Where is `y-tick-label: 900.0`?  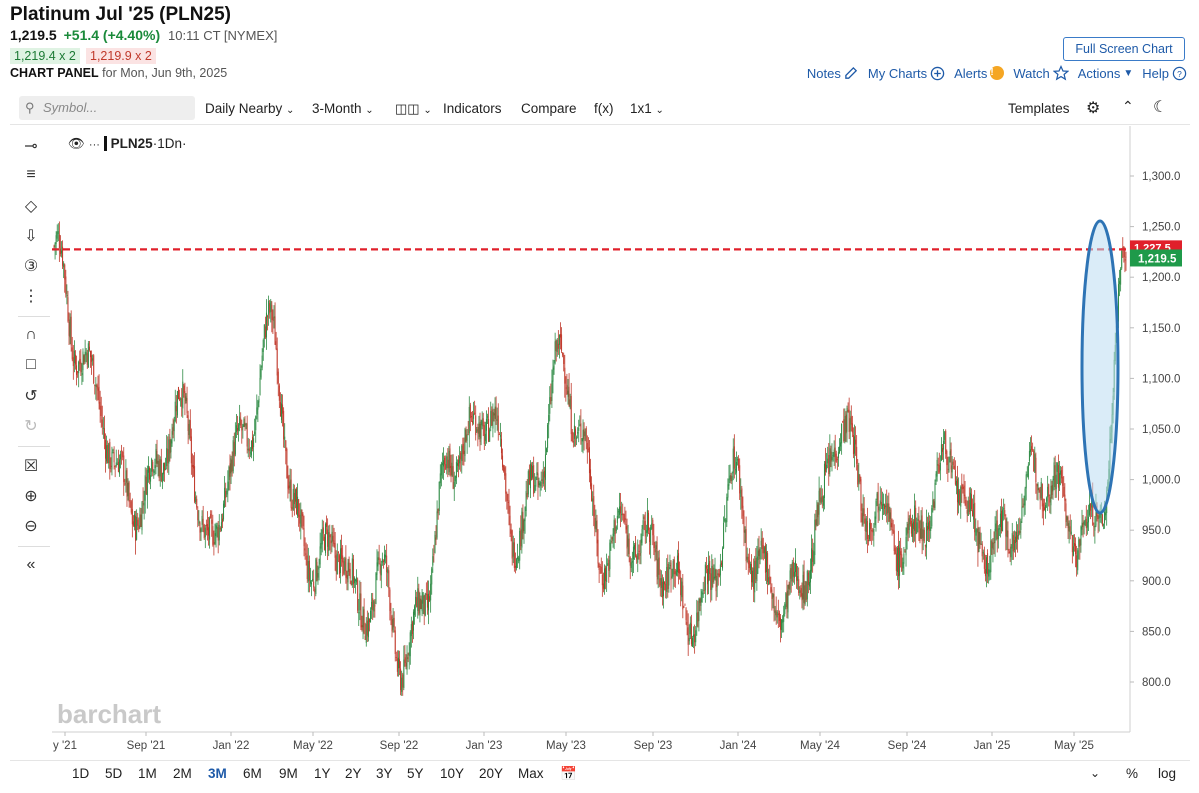 y-tick-label: 900.0 is located at coordinates (1156, 582).